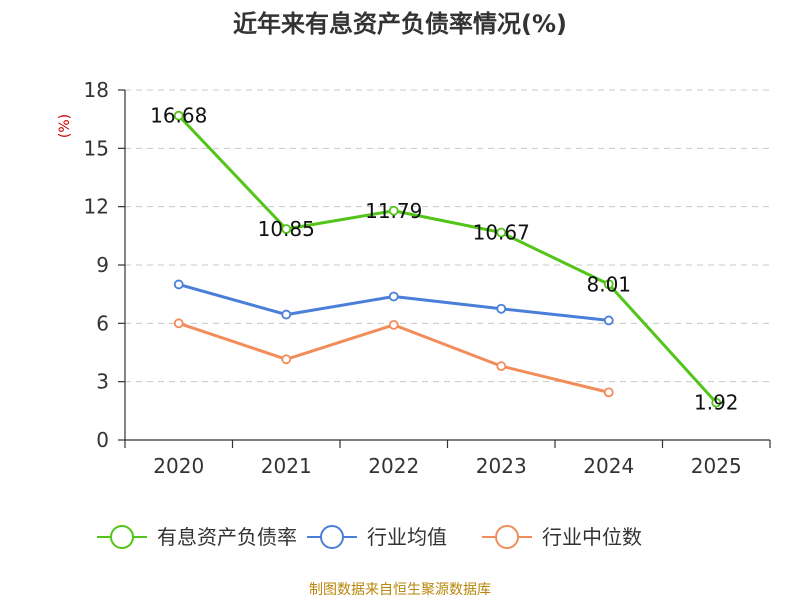 The image size is (800, 600). I want to click on legend-label: 行业中位数, so click(592, 537).